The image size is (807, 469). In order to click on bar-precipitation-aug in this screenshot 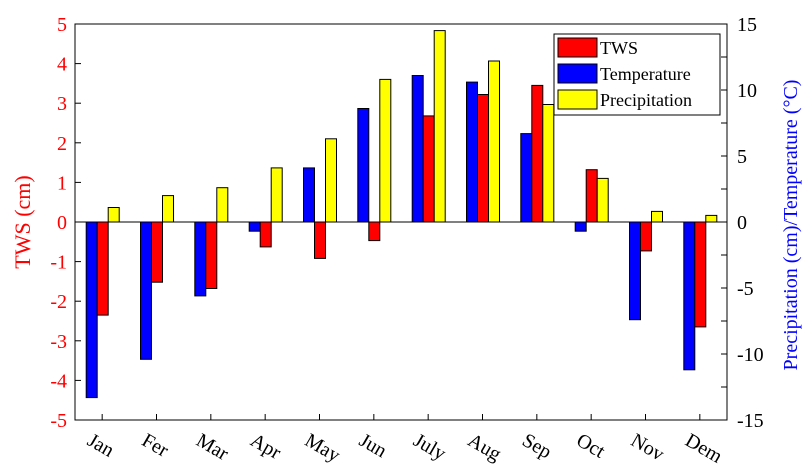, I will do `click(494, 141)`.